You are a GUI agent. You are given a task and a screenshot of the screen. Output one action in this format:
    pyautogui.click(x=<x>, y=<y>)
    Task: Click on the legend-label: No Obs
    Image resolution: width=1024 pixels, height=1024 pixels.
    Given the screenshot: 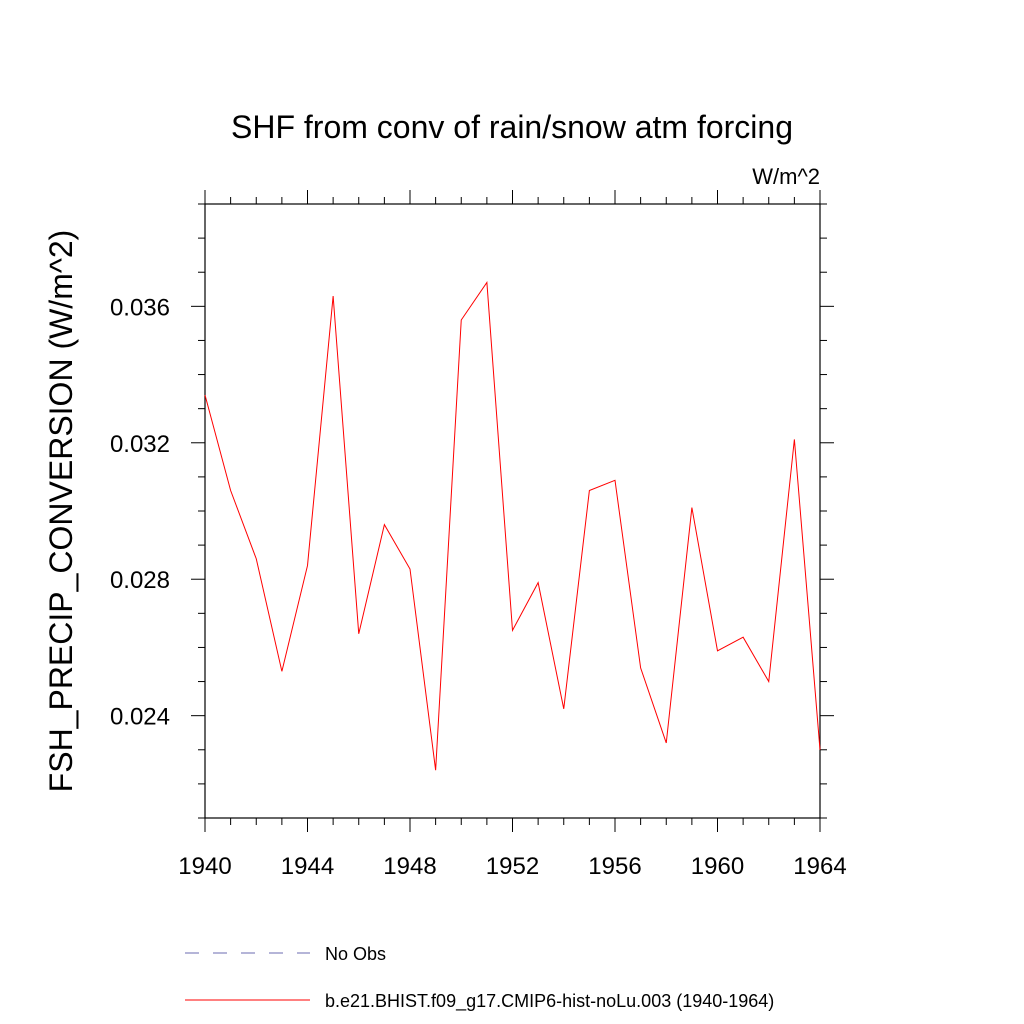 What is the action you would take?
    pyautogui.click(x=355, y=954)
    